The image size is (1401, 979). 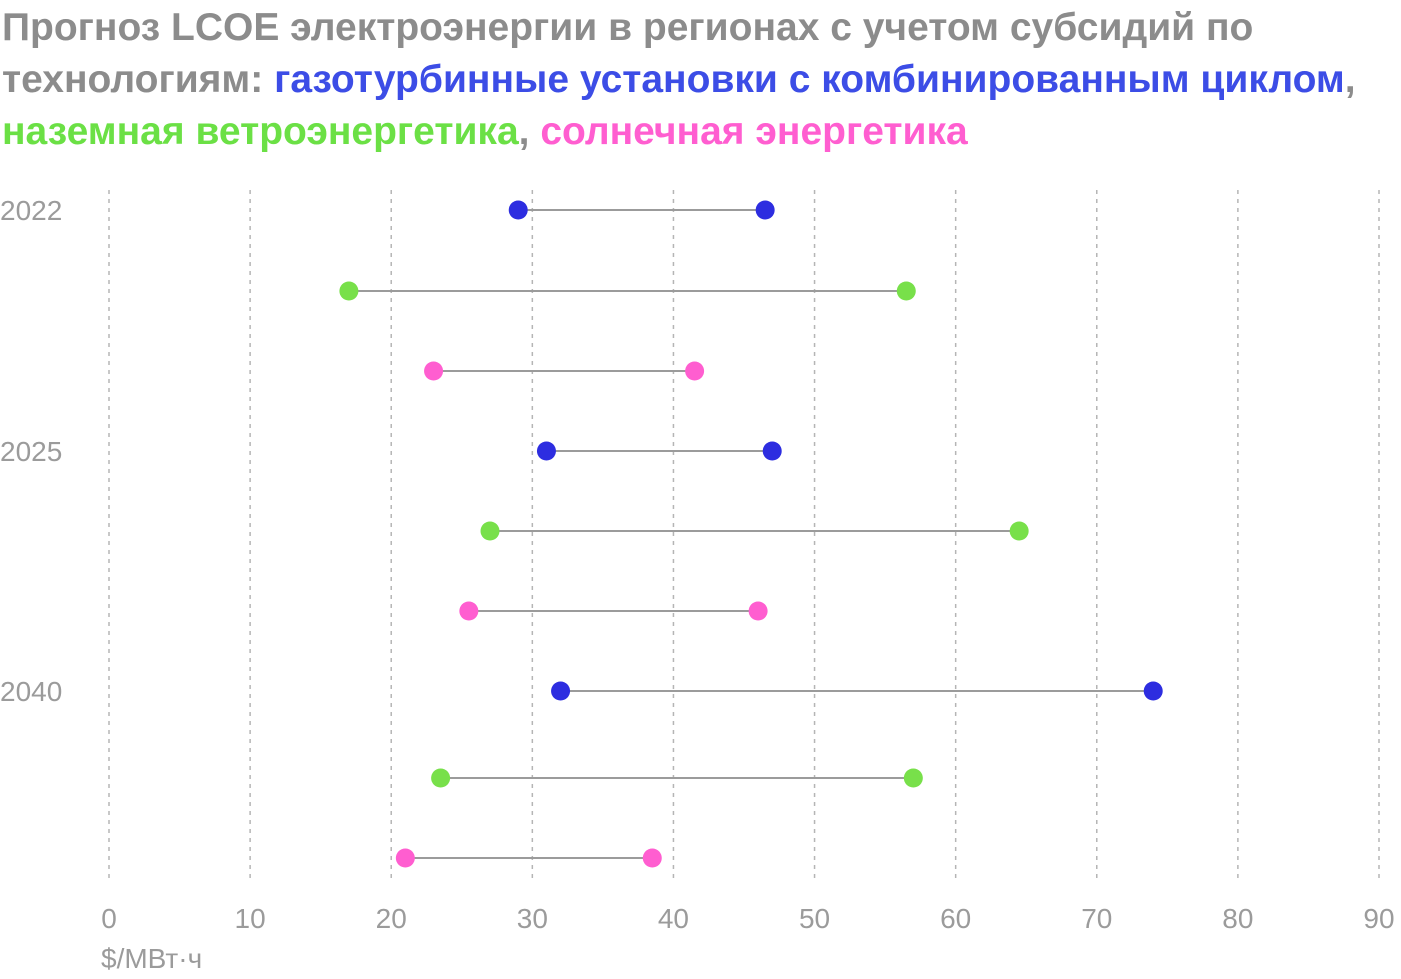 What do you see at coordinates (1237, 918) in the screenshot?
I see `x-tick-label-80: 80` at bounding box center [1237, 918].